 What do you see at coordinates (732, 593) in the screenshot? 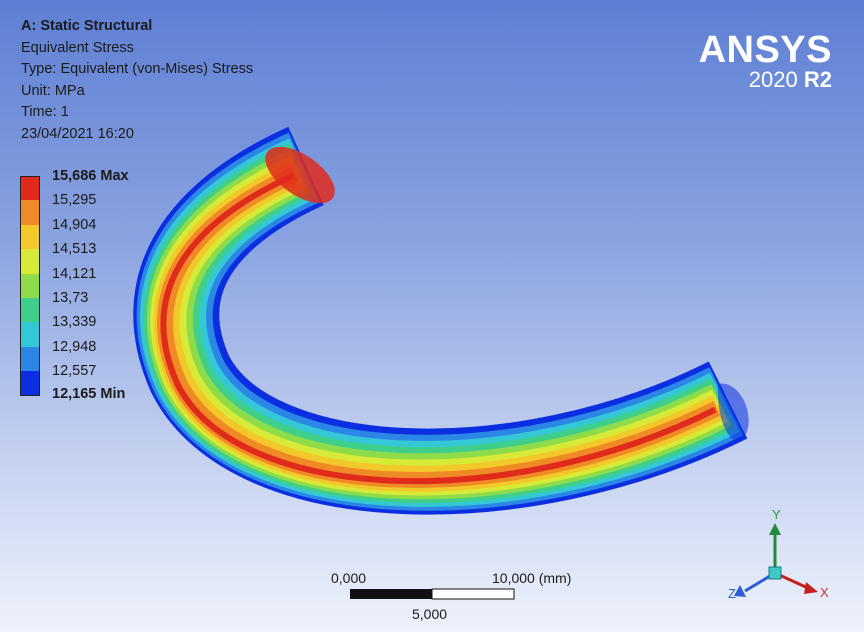
I see `z-axis-label: Z` at bounding box center [732, 593].